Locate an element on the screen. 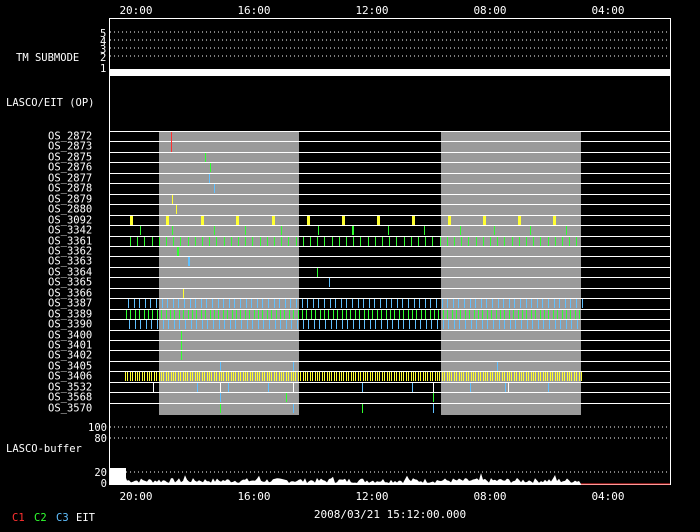  top-tick-label: 04:00 is located at coordinates (607, 10).